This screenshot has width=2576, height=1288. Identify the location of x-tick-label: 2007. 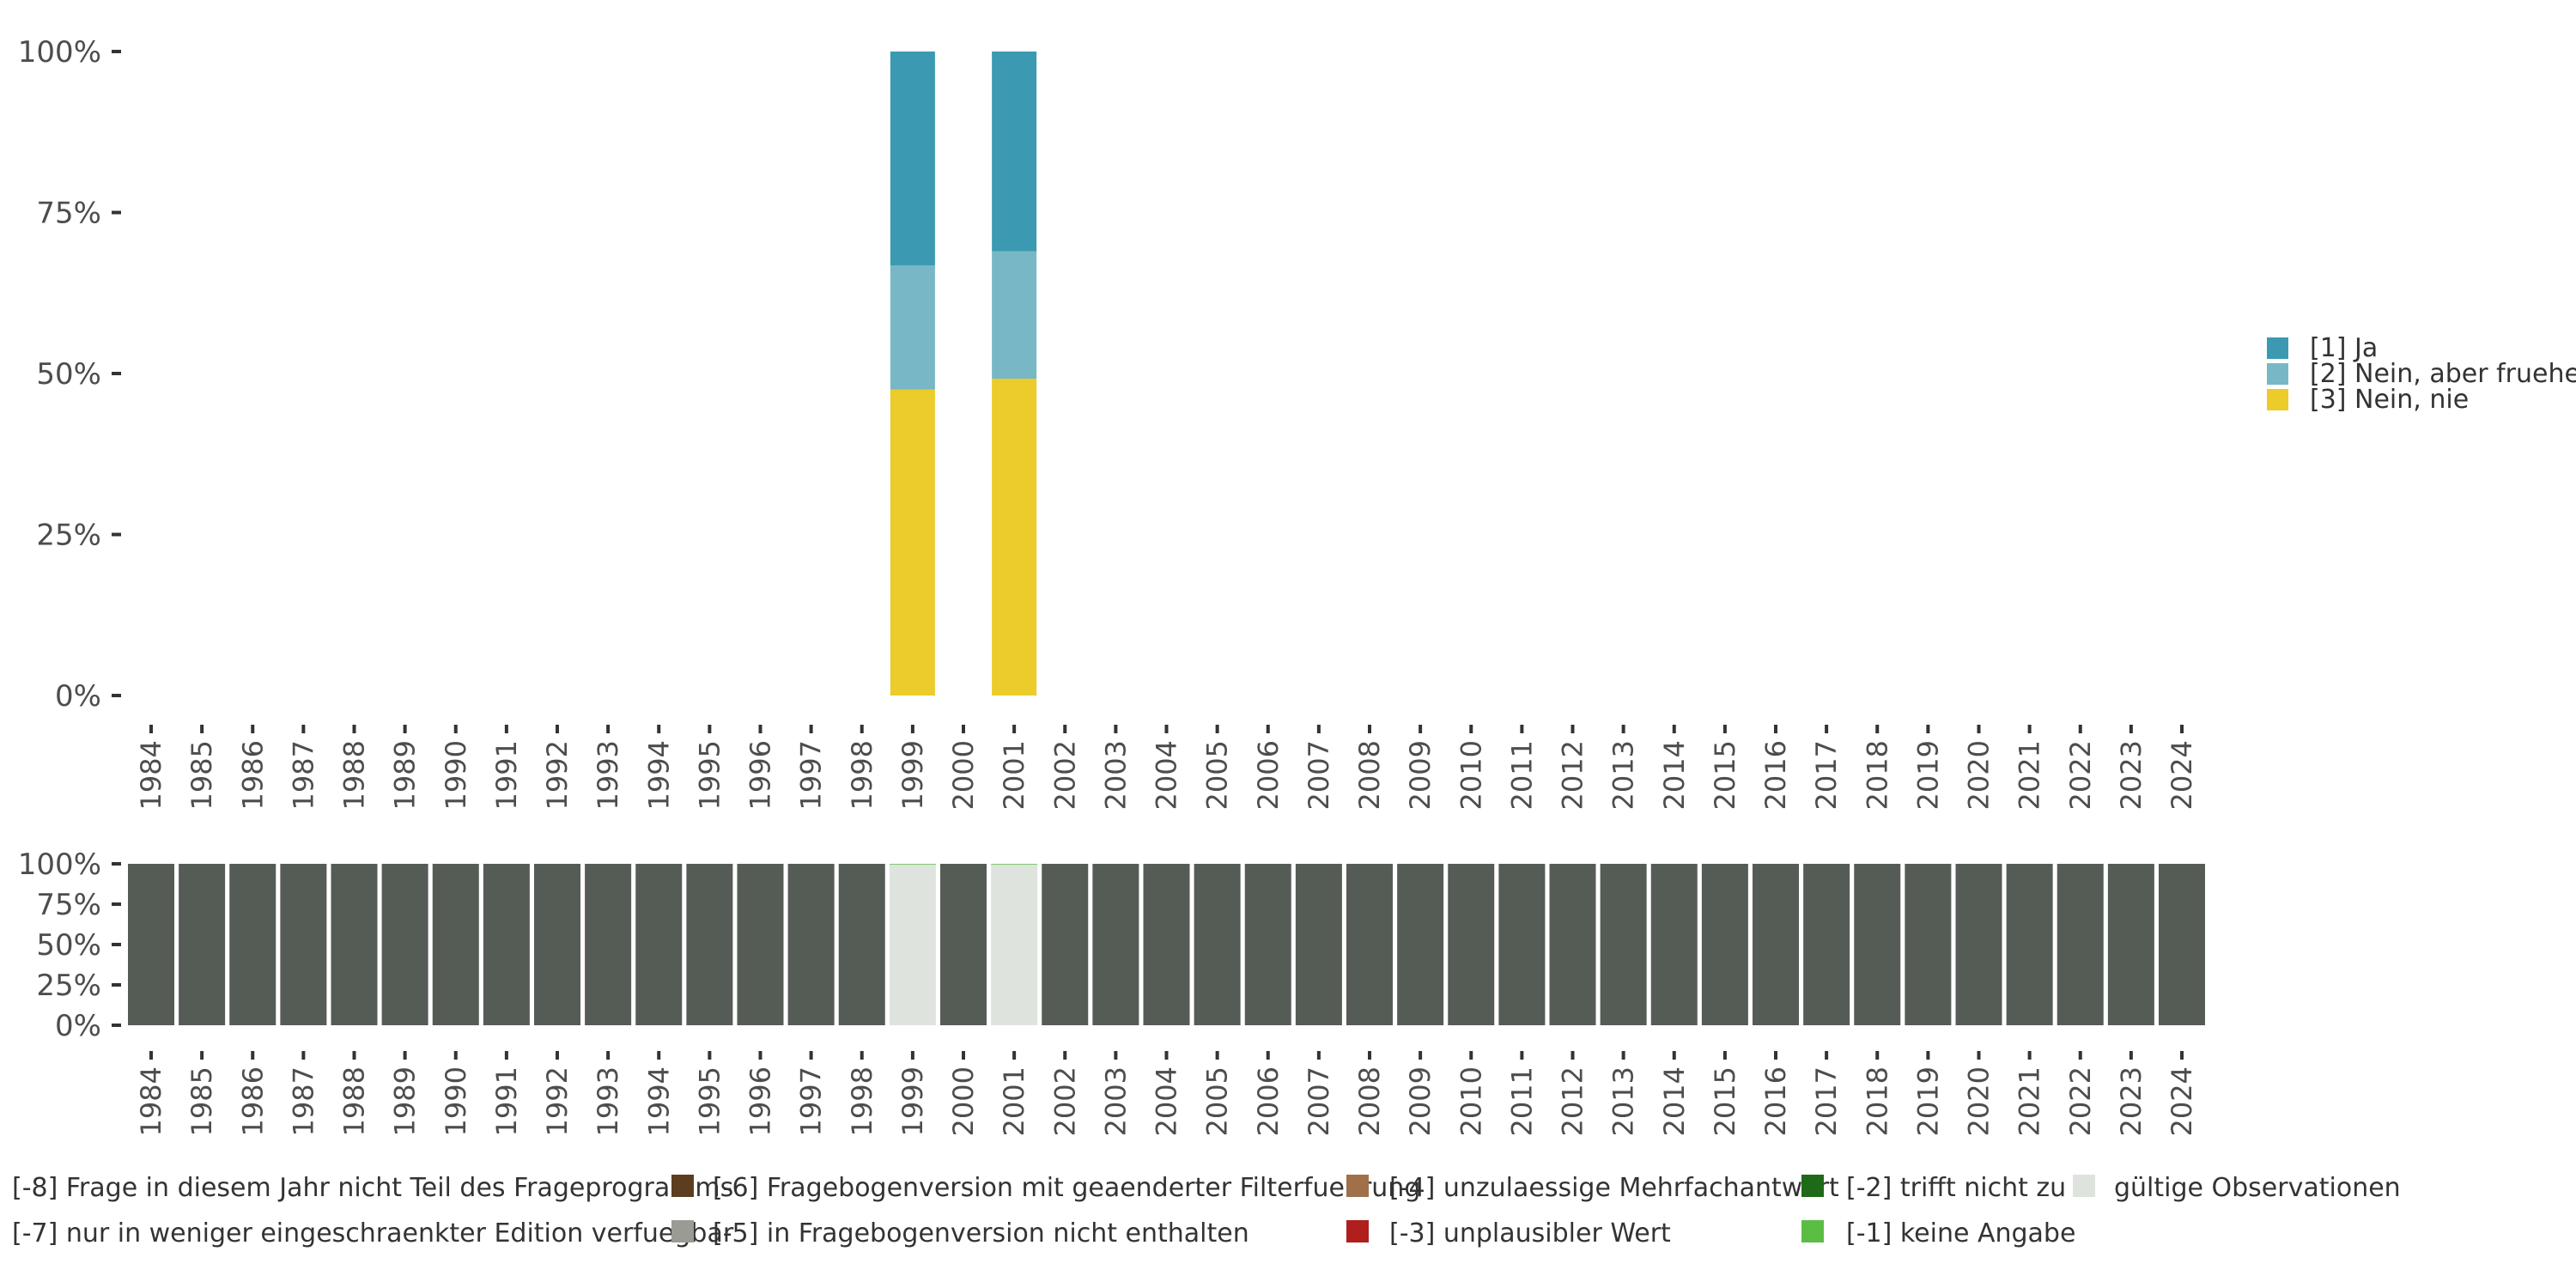
(1319, 775).